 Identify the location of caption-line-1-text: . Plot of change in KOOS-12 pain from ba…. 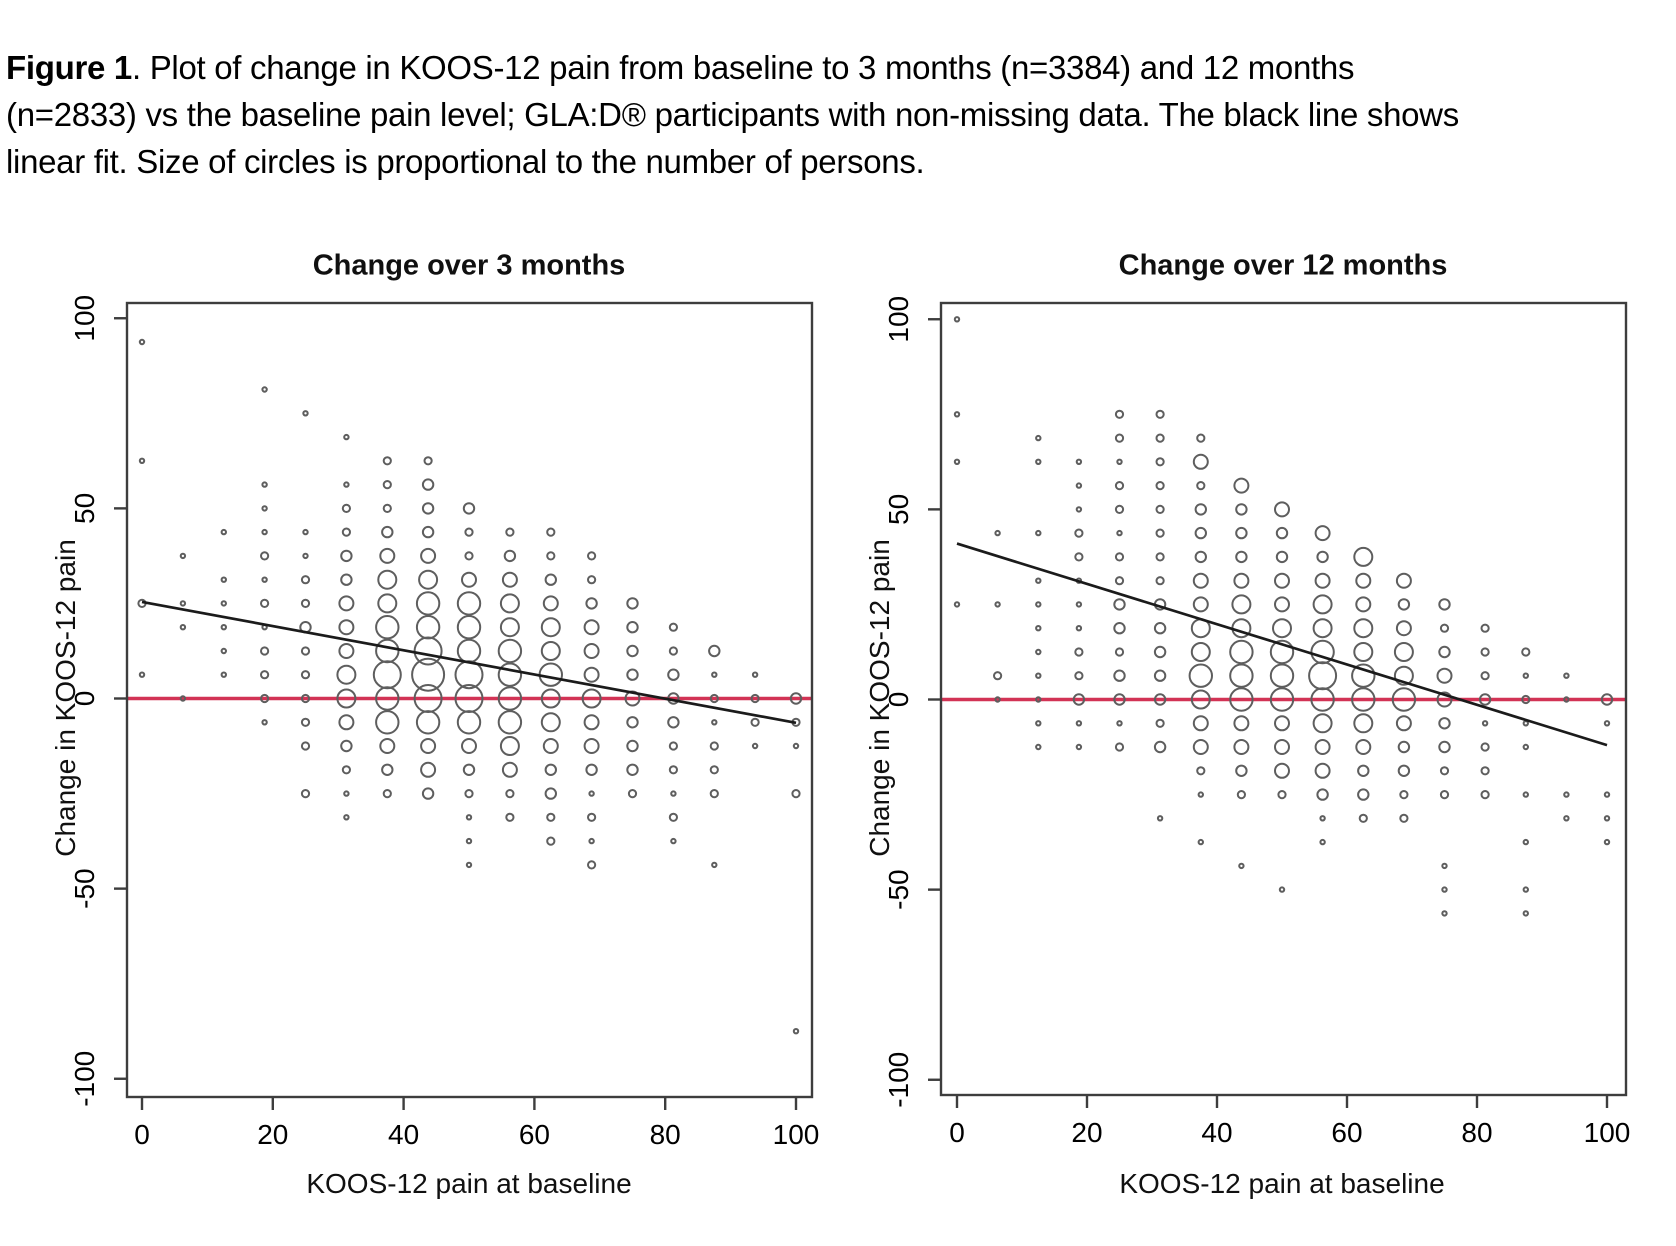
(743, 67).